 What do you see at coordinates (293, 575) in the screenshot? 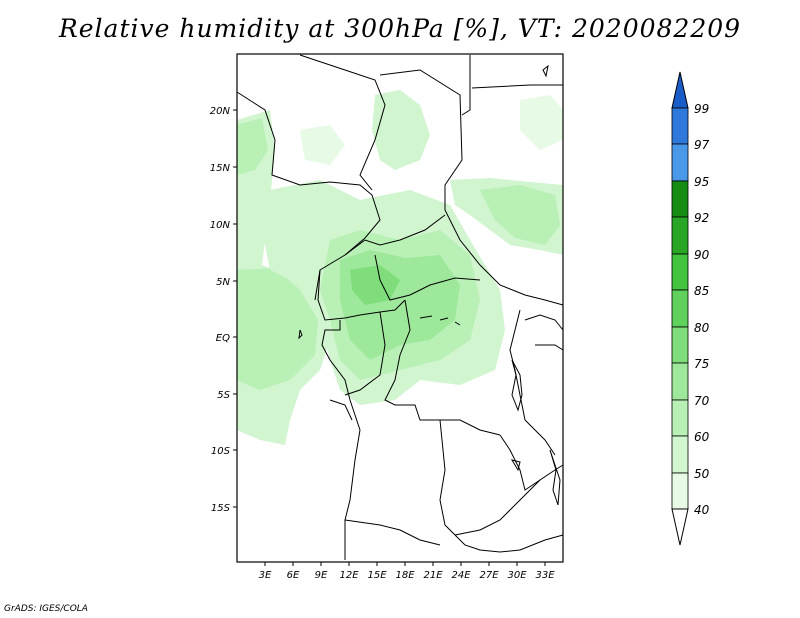
I see `lon-tick-label: 6E` at bounding box center [293, 575].